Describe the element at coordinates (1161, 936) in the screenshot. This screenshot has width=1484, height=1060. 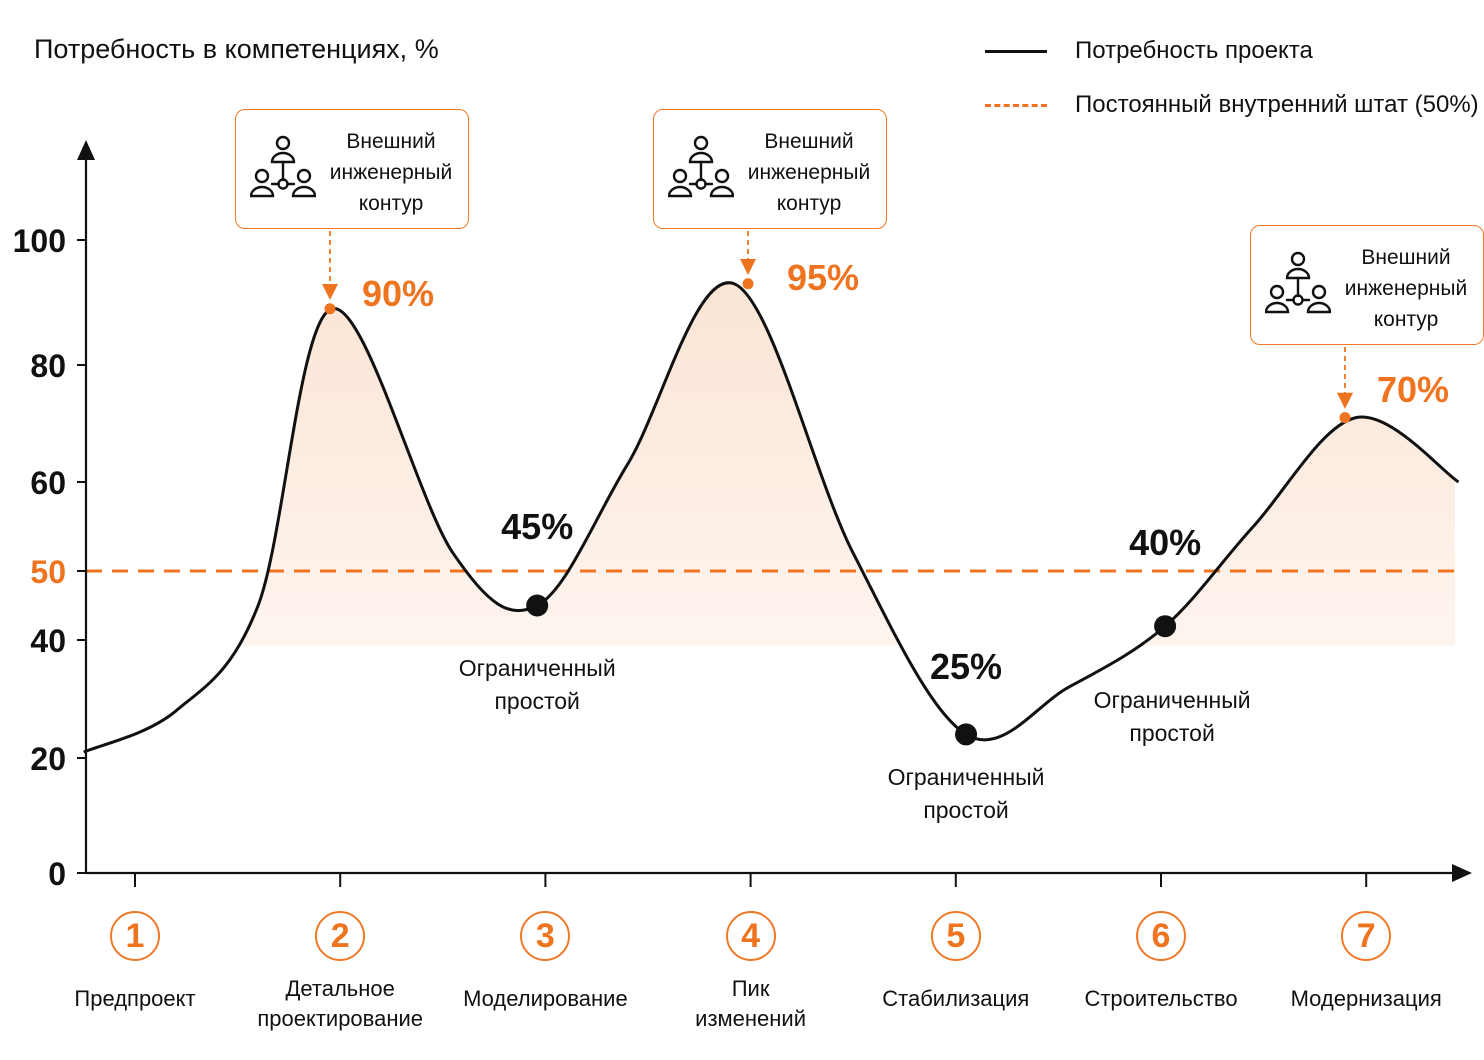
I see `phase-number-6: 6` at that location.